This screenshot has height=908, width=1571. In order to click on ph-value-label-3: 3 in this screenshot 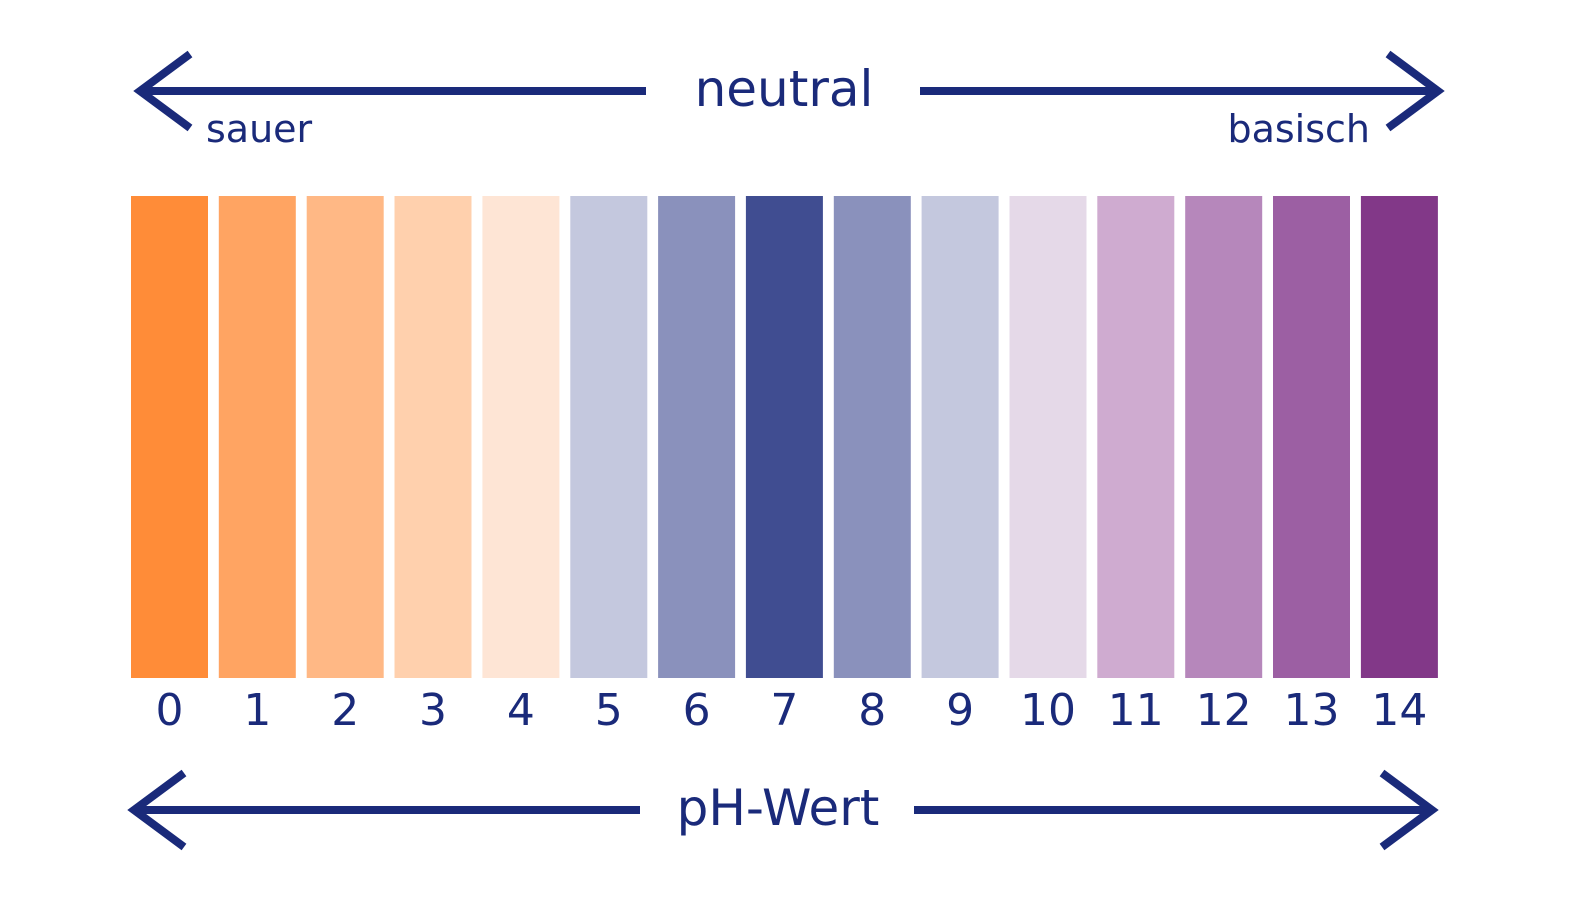, I will do `click(433, 710)`.